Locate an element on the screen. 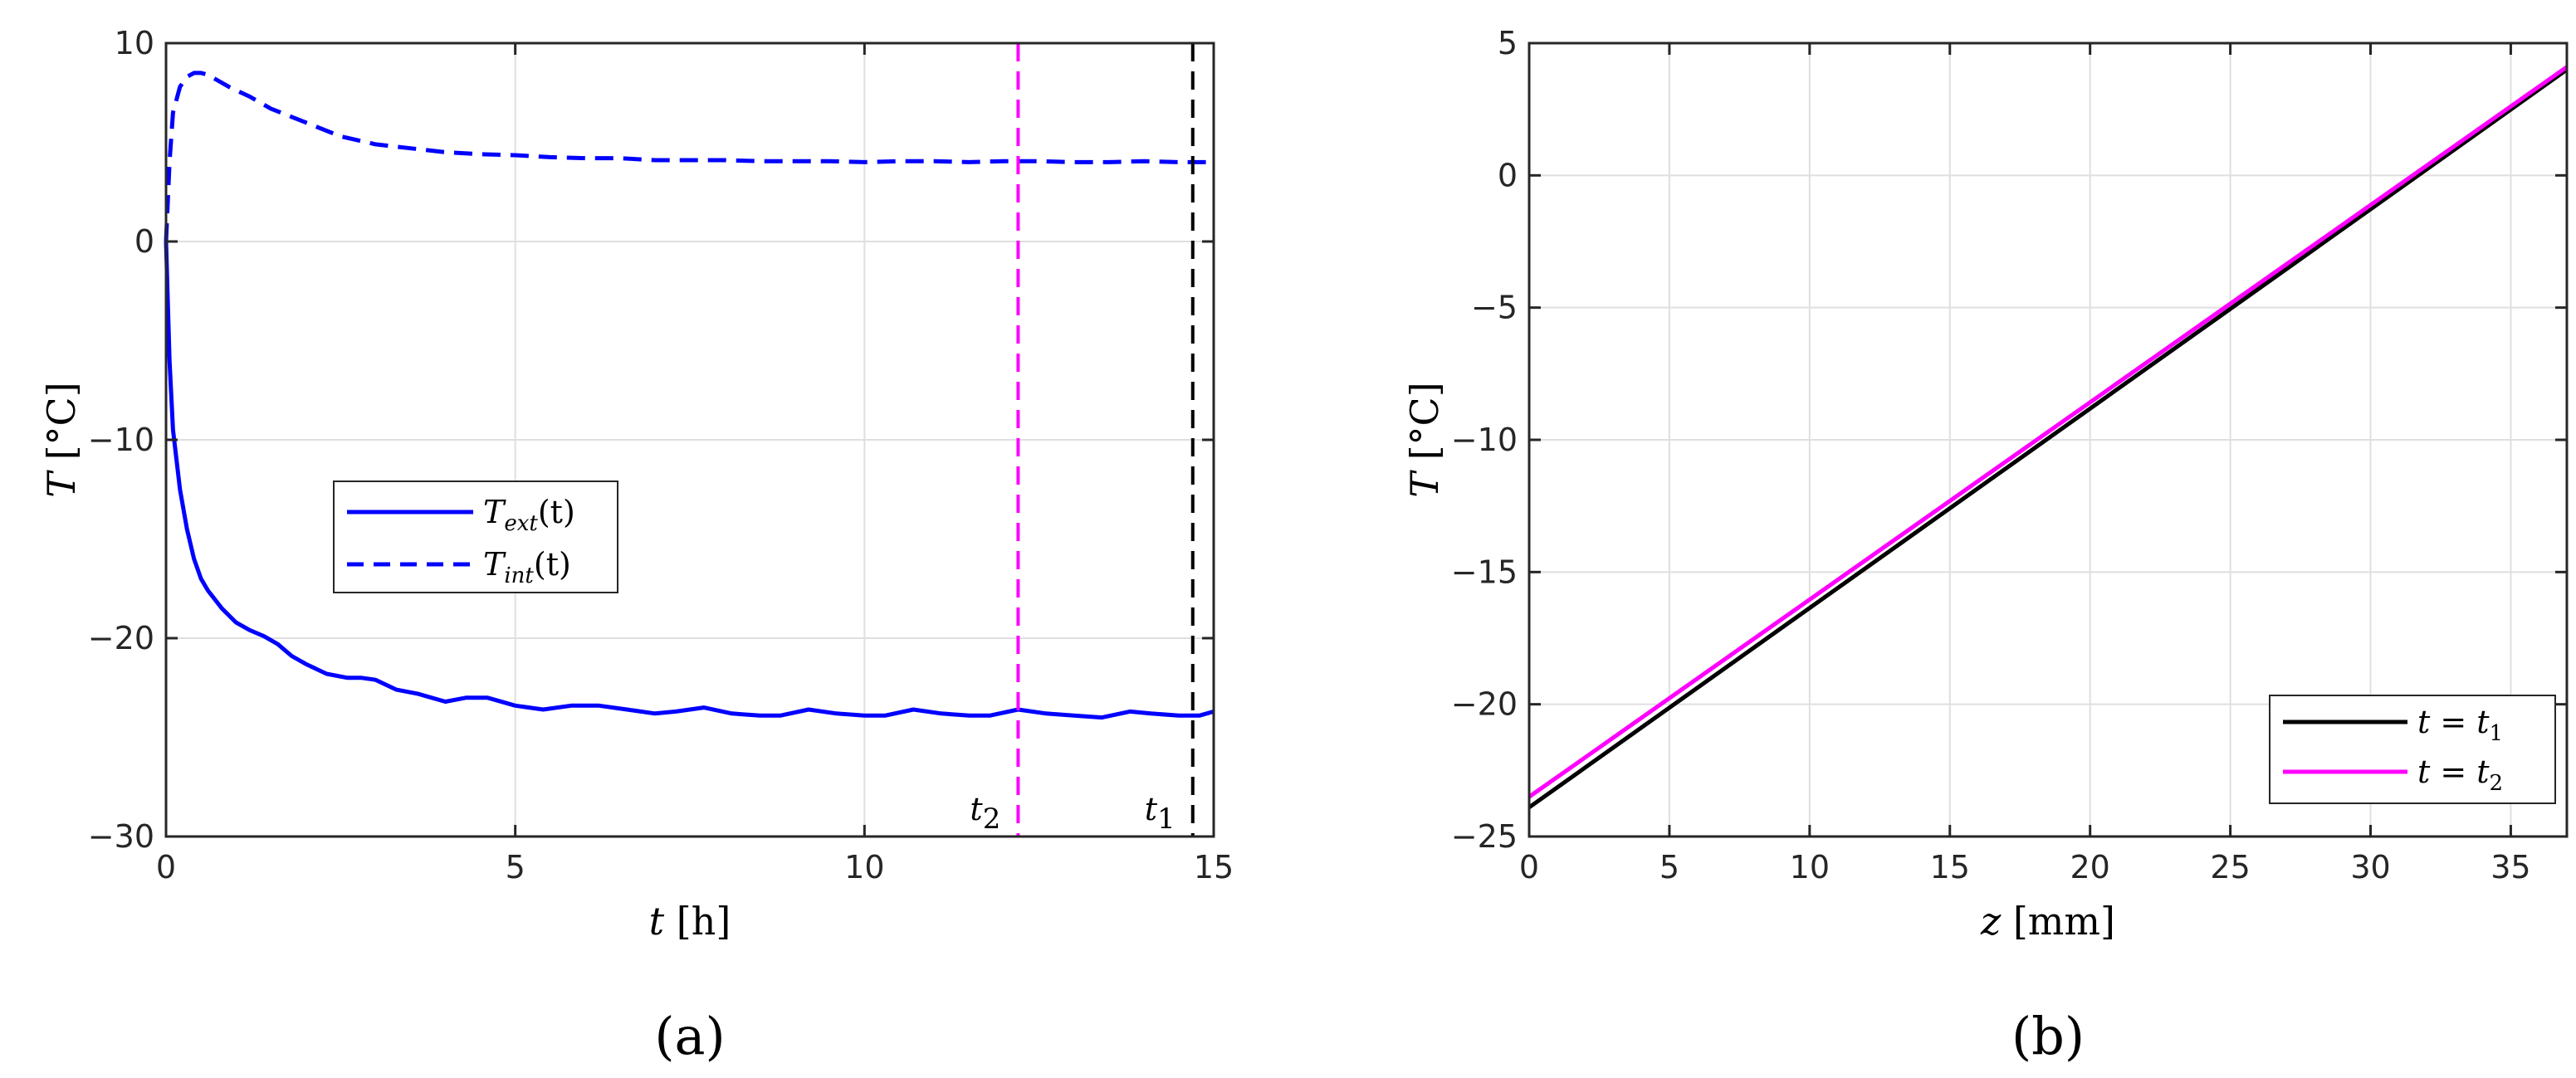 The image size is (2576, 1078). legend: Text(t) Tint(t) is located at coordinates (475, 536).